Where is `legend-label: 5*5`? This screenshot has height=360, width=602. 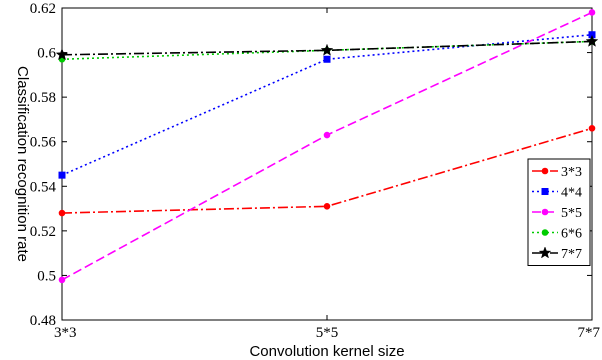
legend-label: 5*5 is located at coordinates (571, 213).